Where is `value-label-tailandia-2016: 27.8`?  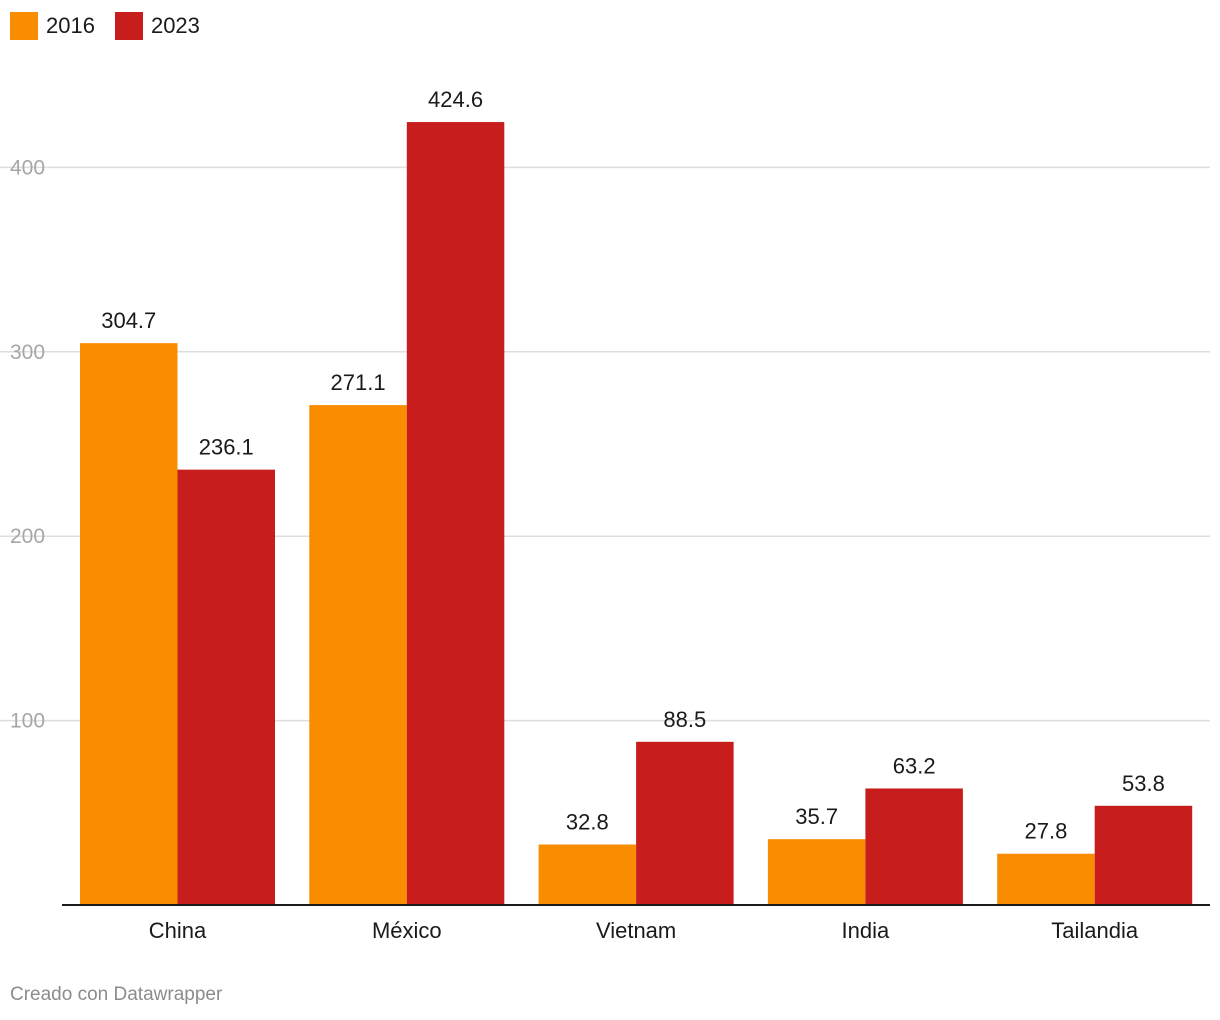
value-label-tailandia-2016: 27.8 is located at coordinates (1046, 831).